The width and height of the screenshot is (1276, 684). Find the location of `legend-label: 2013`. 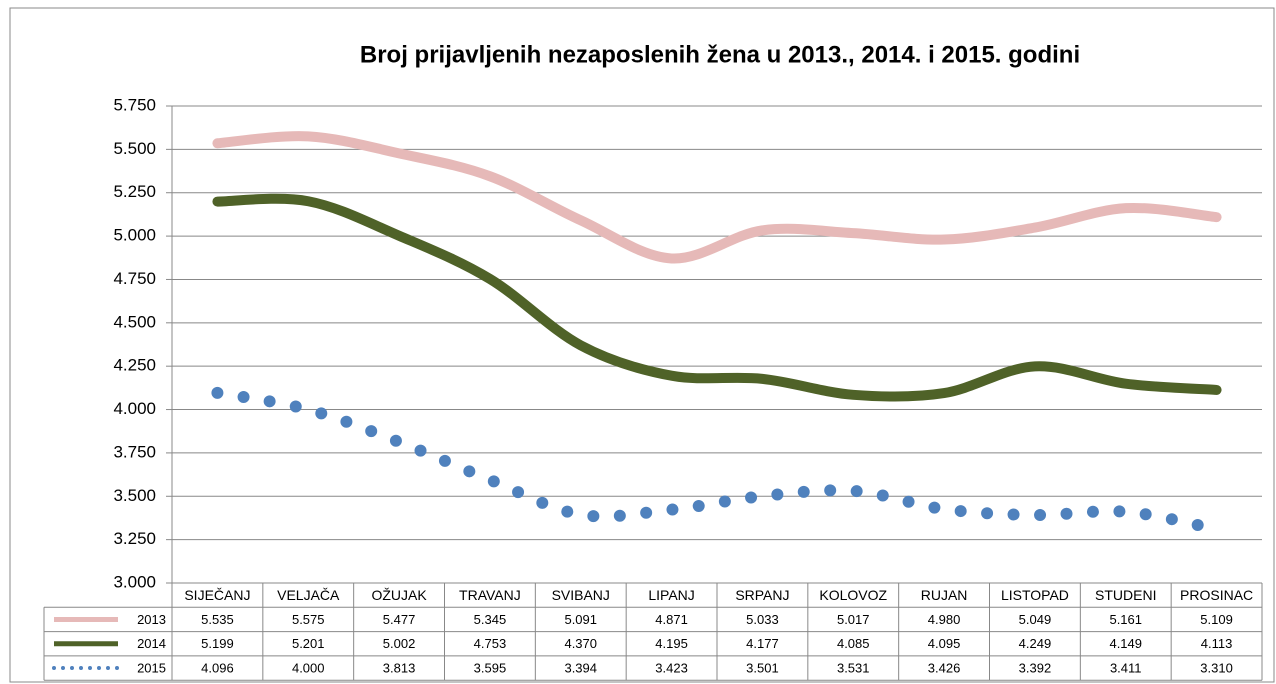

legend-label: 2013 is located at coordinates (151, 619).